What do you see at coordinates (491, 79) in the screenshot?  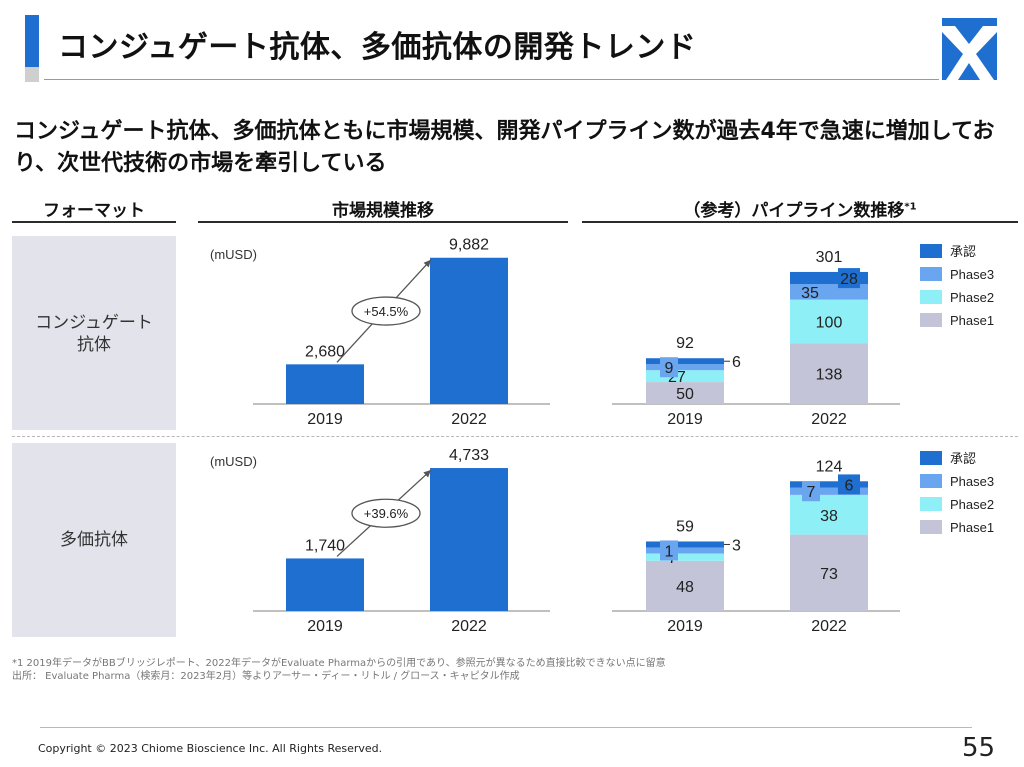 I see `title-underline` at bounding box center [491, 79].